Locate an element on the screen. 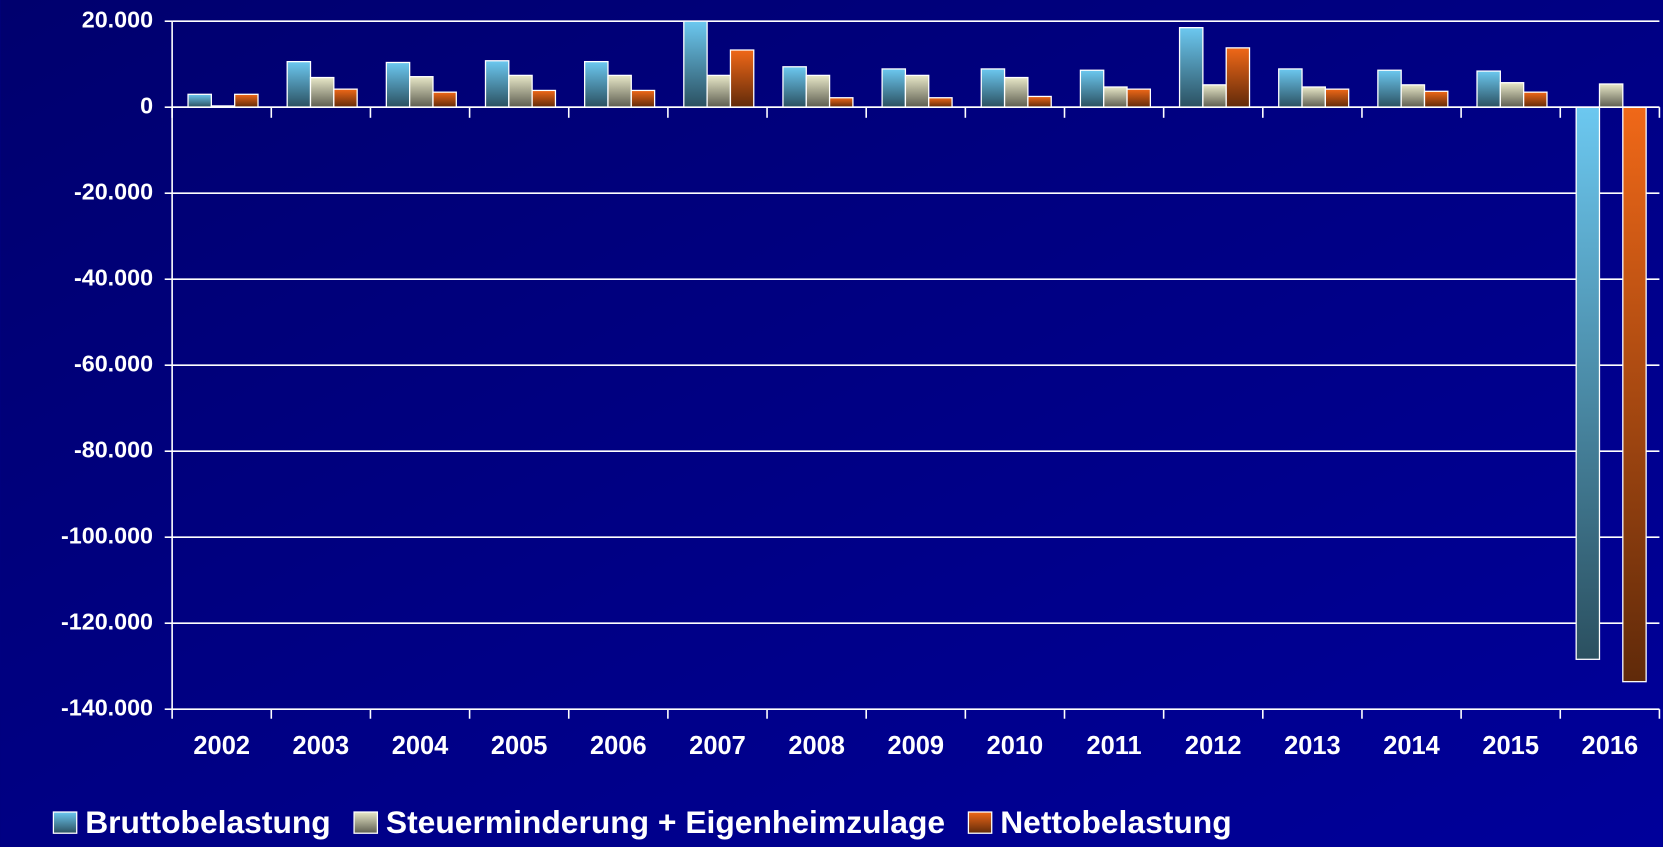  y-tick-label: -20.000 is located at coordinates (113, 191).